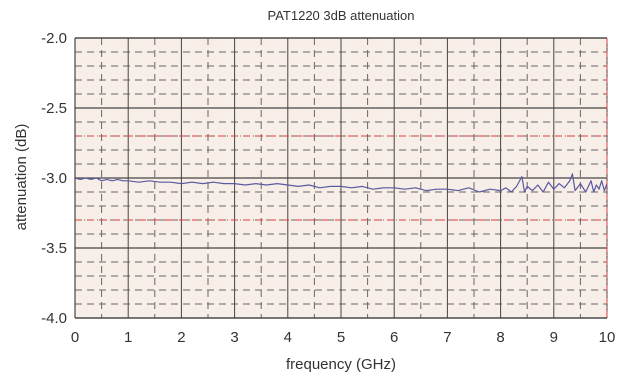 The image size is (637, 383). What do you see at coordinates (394, 337) in the screenshot?
I see `x-tick-label: 6` at bounding box center [394, 337].